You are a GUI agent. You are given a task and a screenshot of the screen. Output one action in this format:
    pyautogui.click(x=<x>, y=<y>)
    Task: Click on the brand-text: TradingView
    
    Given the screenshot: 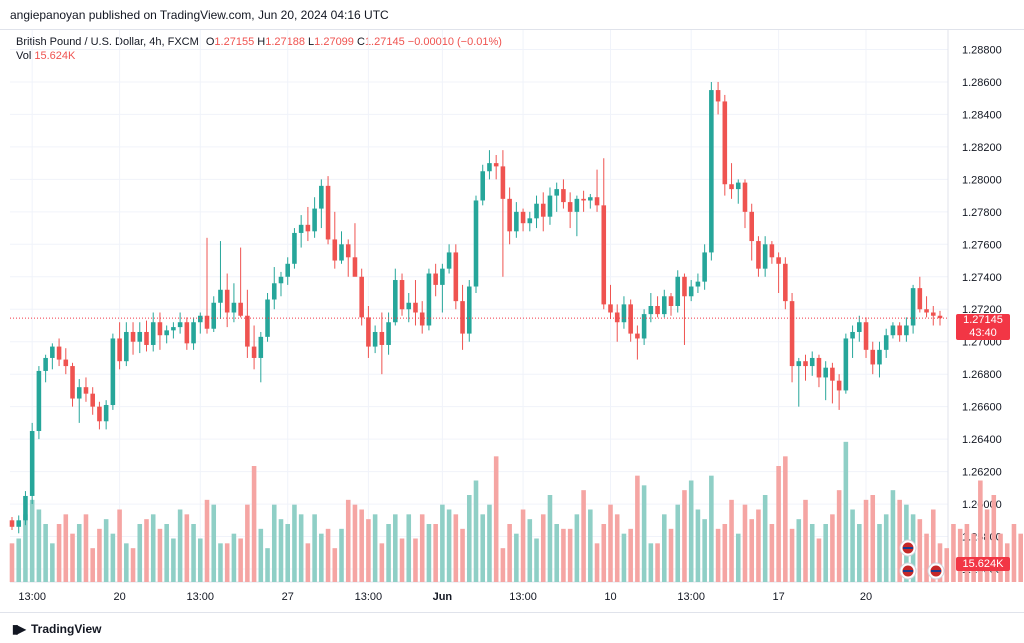 What is the action you would take?
    pyautogui.click(x=66, y=629)
    